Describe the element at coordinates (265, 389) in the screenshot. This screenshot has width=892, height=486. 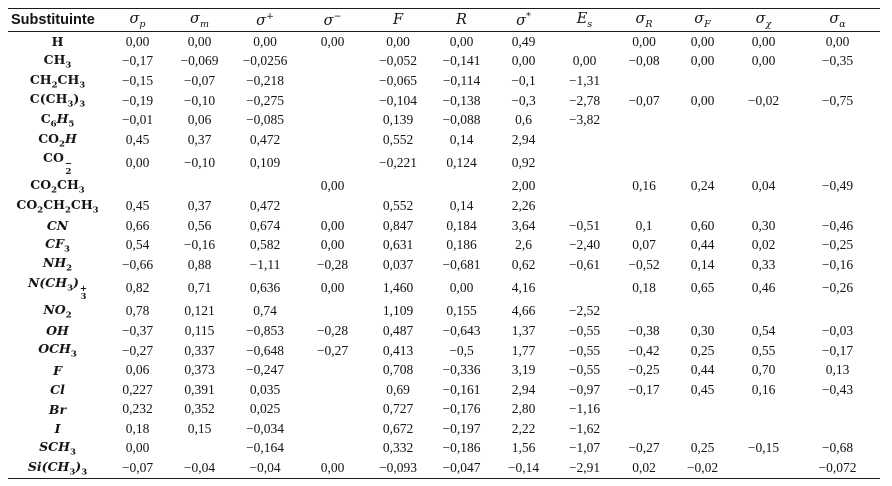
I see `value-cell: 0,035` at that location.